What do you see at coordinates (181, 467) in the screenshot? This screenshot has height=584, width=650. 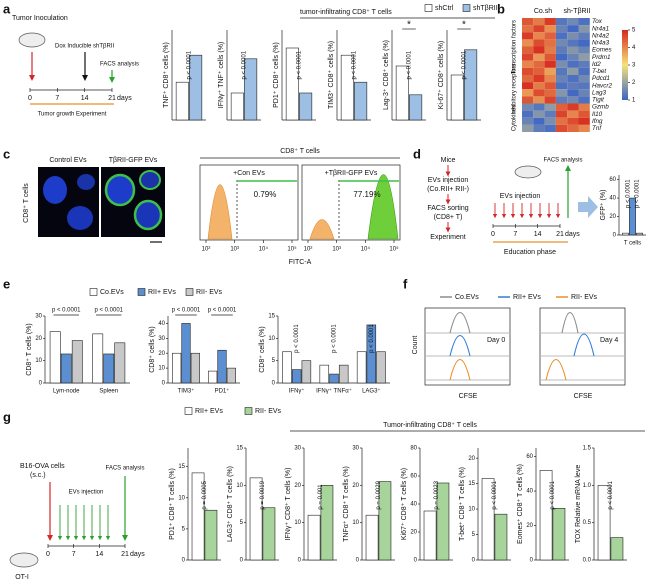 I see `y-tick-label: 15` at bounding box center [181, 467].